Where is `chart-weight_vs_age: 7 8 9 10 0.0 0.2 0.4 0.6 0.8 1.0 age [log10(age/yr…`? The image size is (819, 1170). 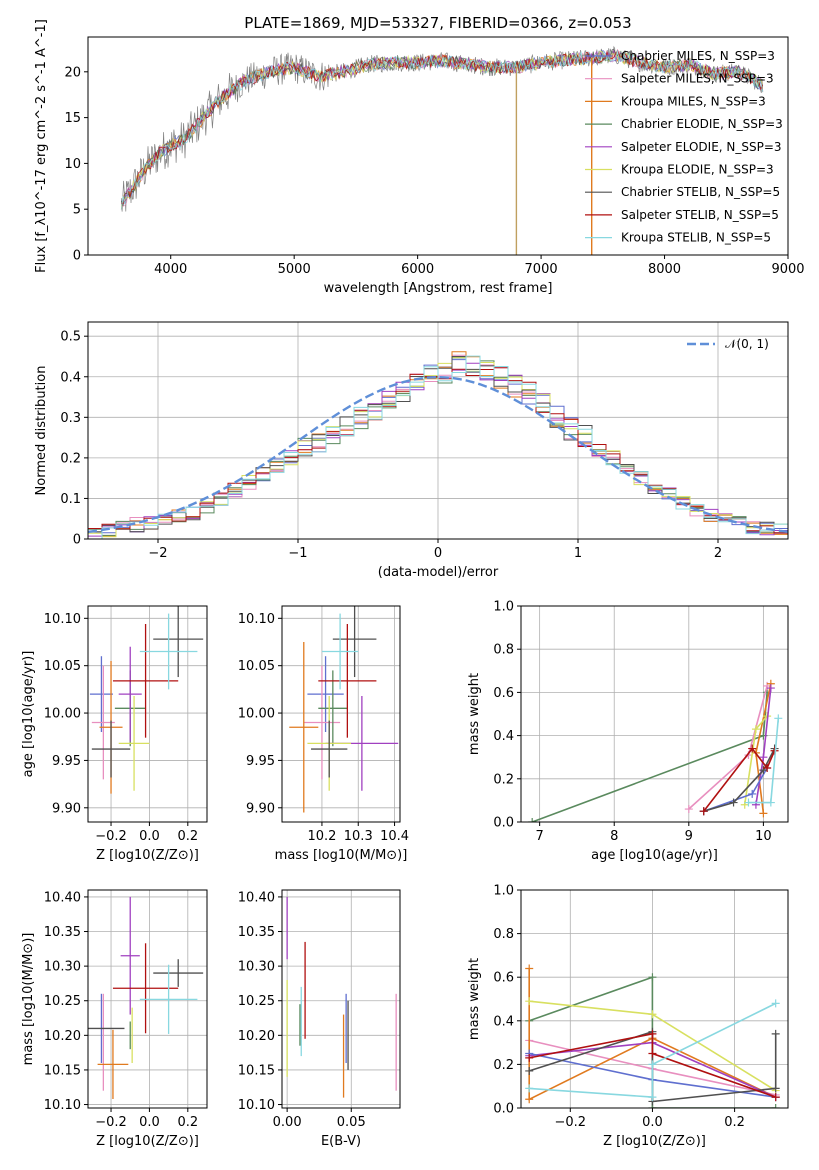
chart-weight_vs_age: 7 8 9 10 0.0 0.2 0.4 0.6 0.8 1.0 age [log10(age/yr… is located at coordinates (628, 731).